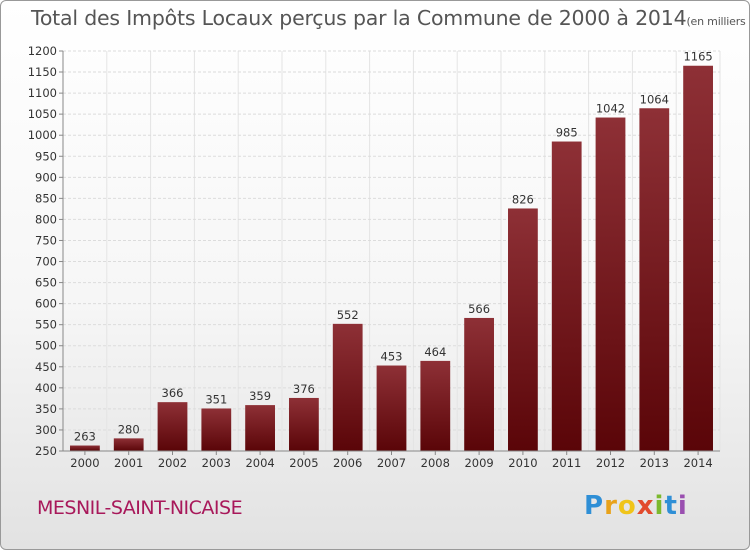 The height and width of the screenshot is (550, 750). Describe the element at coordinates (260, 396) in the screenshot. I see `data-label: 359` at that location.